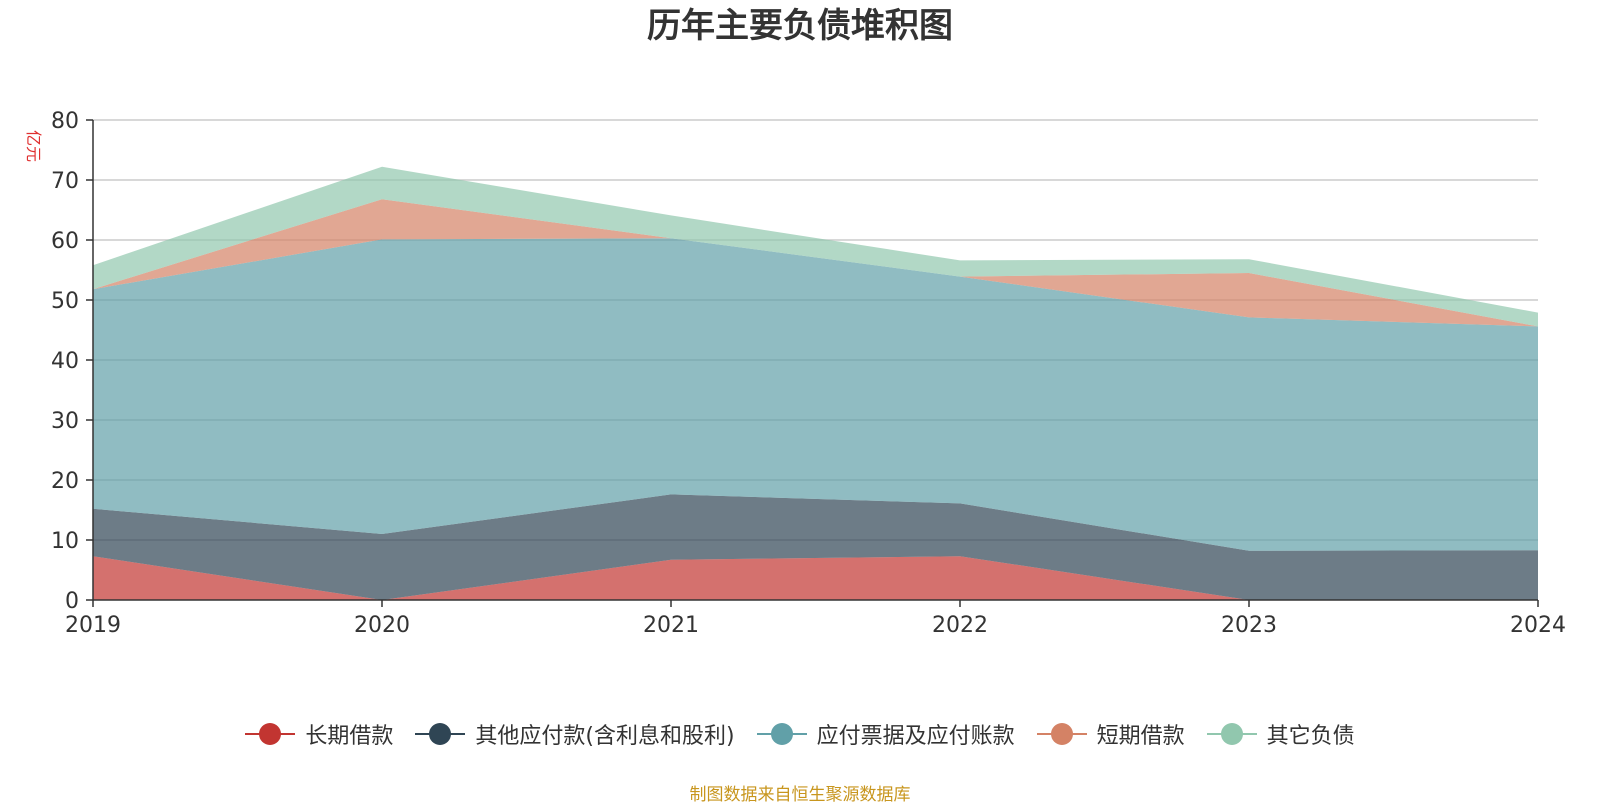  What do you see at coordinates (65, 421) in the screenshot?
I see `y-tick-label: 30` at bounding box center [65, 421].